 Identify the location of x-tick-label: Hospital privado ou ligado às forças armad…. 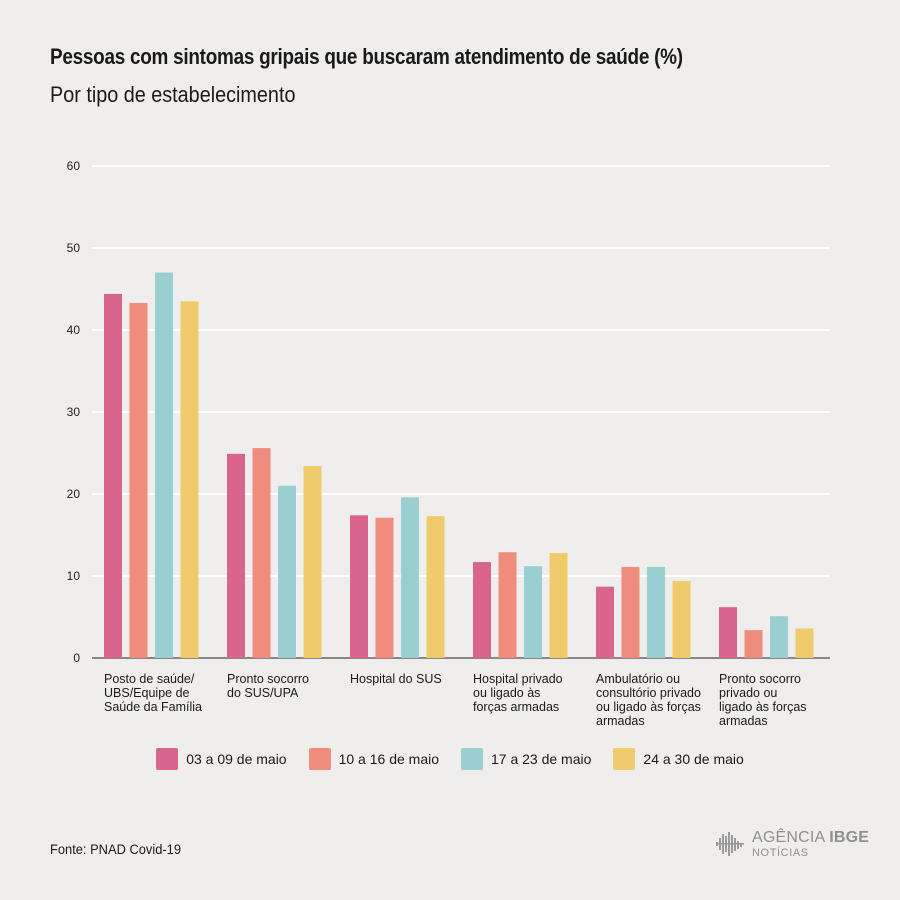
(518, 693).